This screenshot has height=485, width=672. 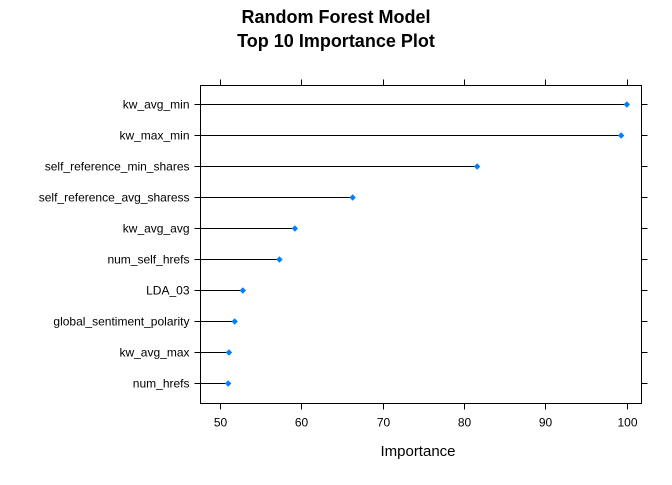 What do you see at coordinates (221, 423) in the screenshot?
I see `x-tick-label: 50` at bounding box center [221, 423].